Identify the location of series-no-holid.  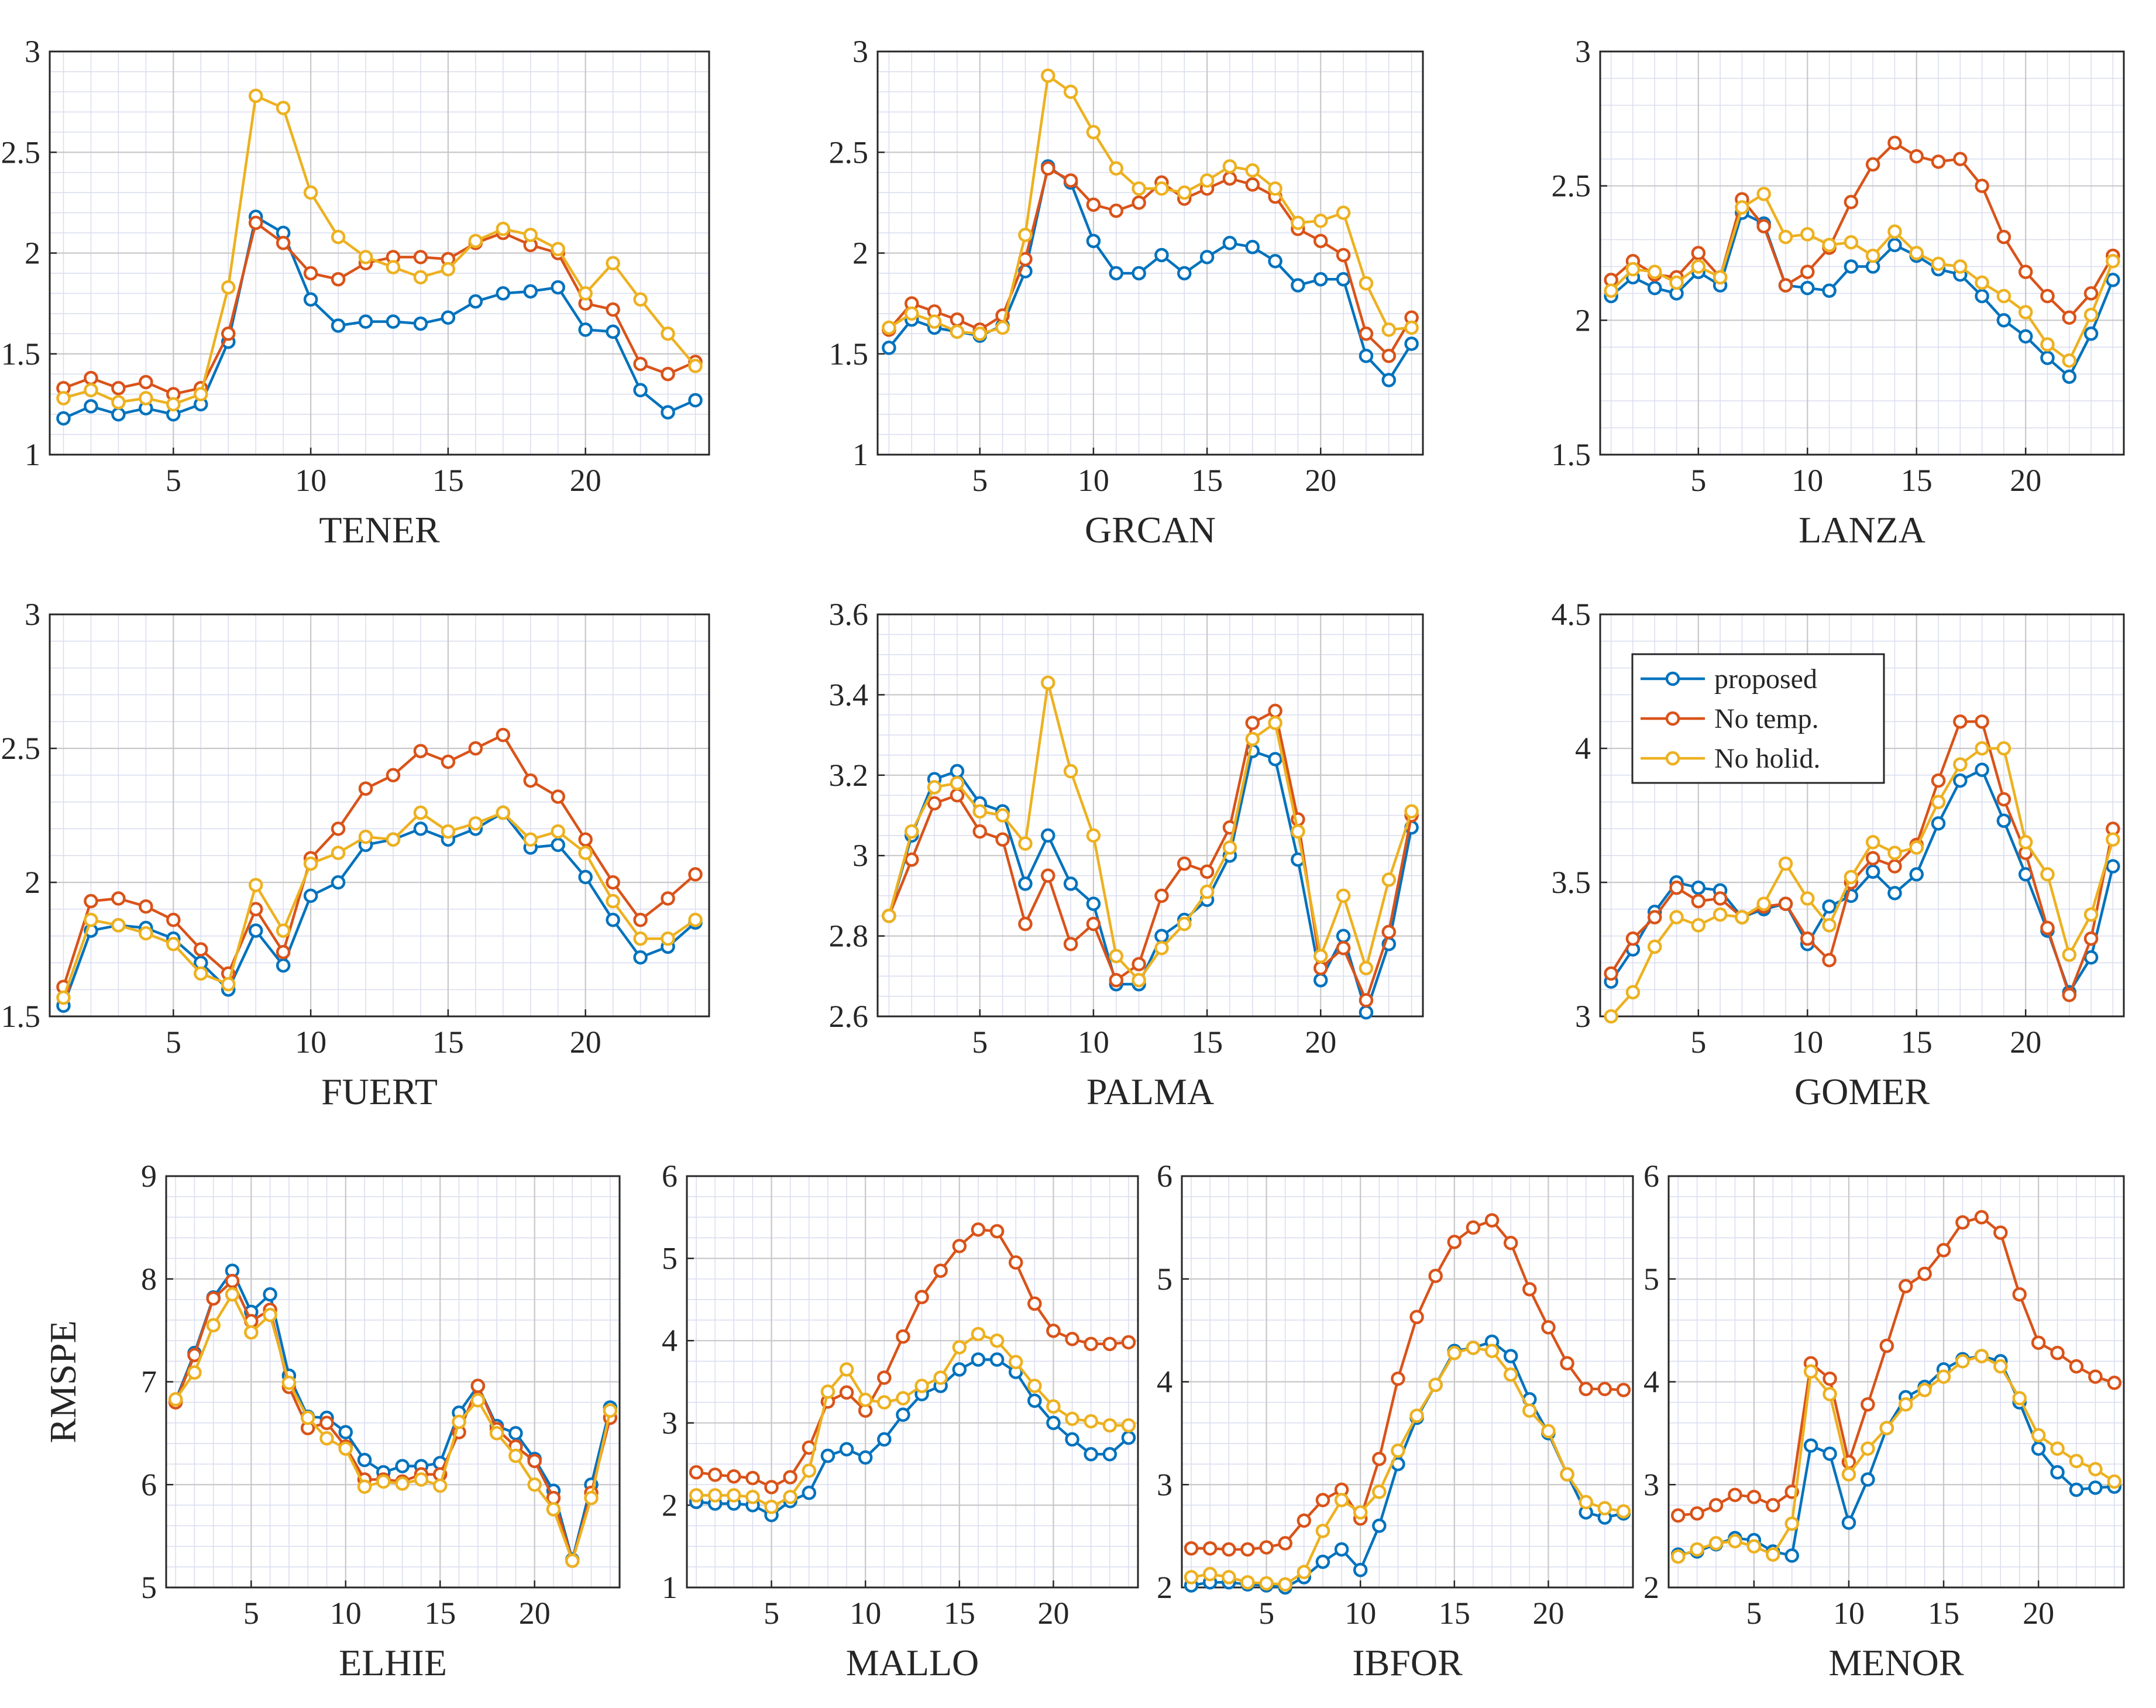
(379, 905).